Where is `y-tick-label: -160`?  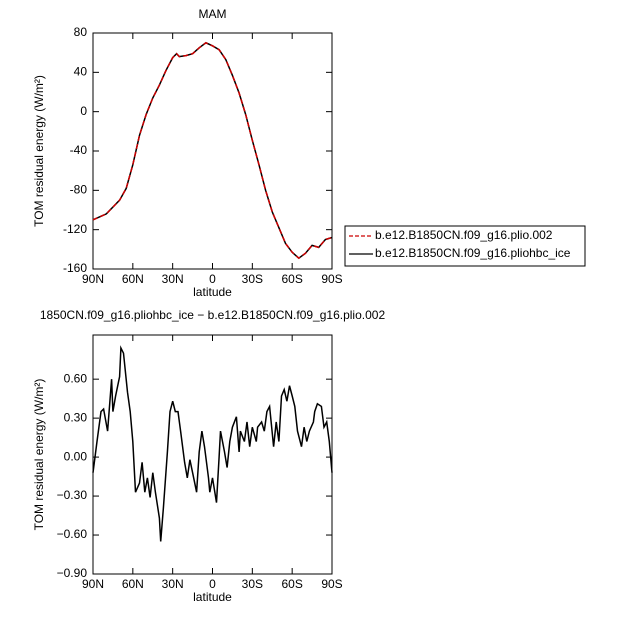 y-tick-label: -160 is located at coordinates (75, 268).